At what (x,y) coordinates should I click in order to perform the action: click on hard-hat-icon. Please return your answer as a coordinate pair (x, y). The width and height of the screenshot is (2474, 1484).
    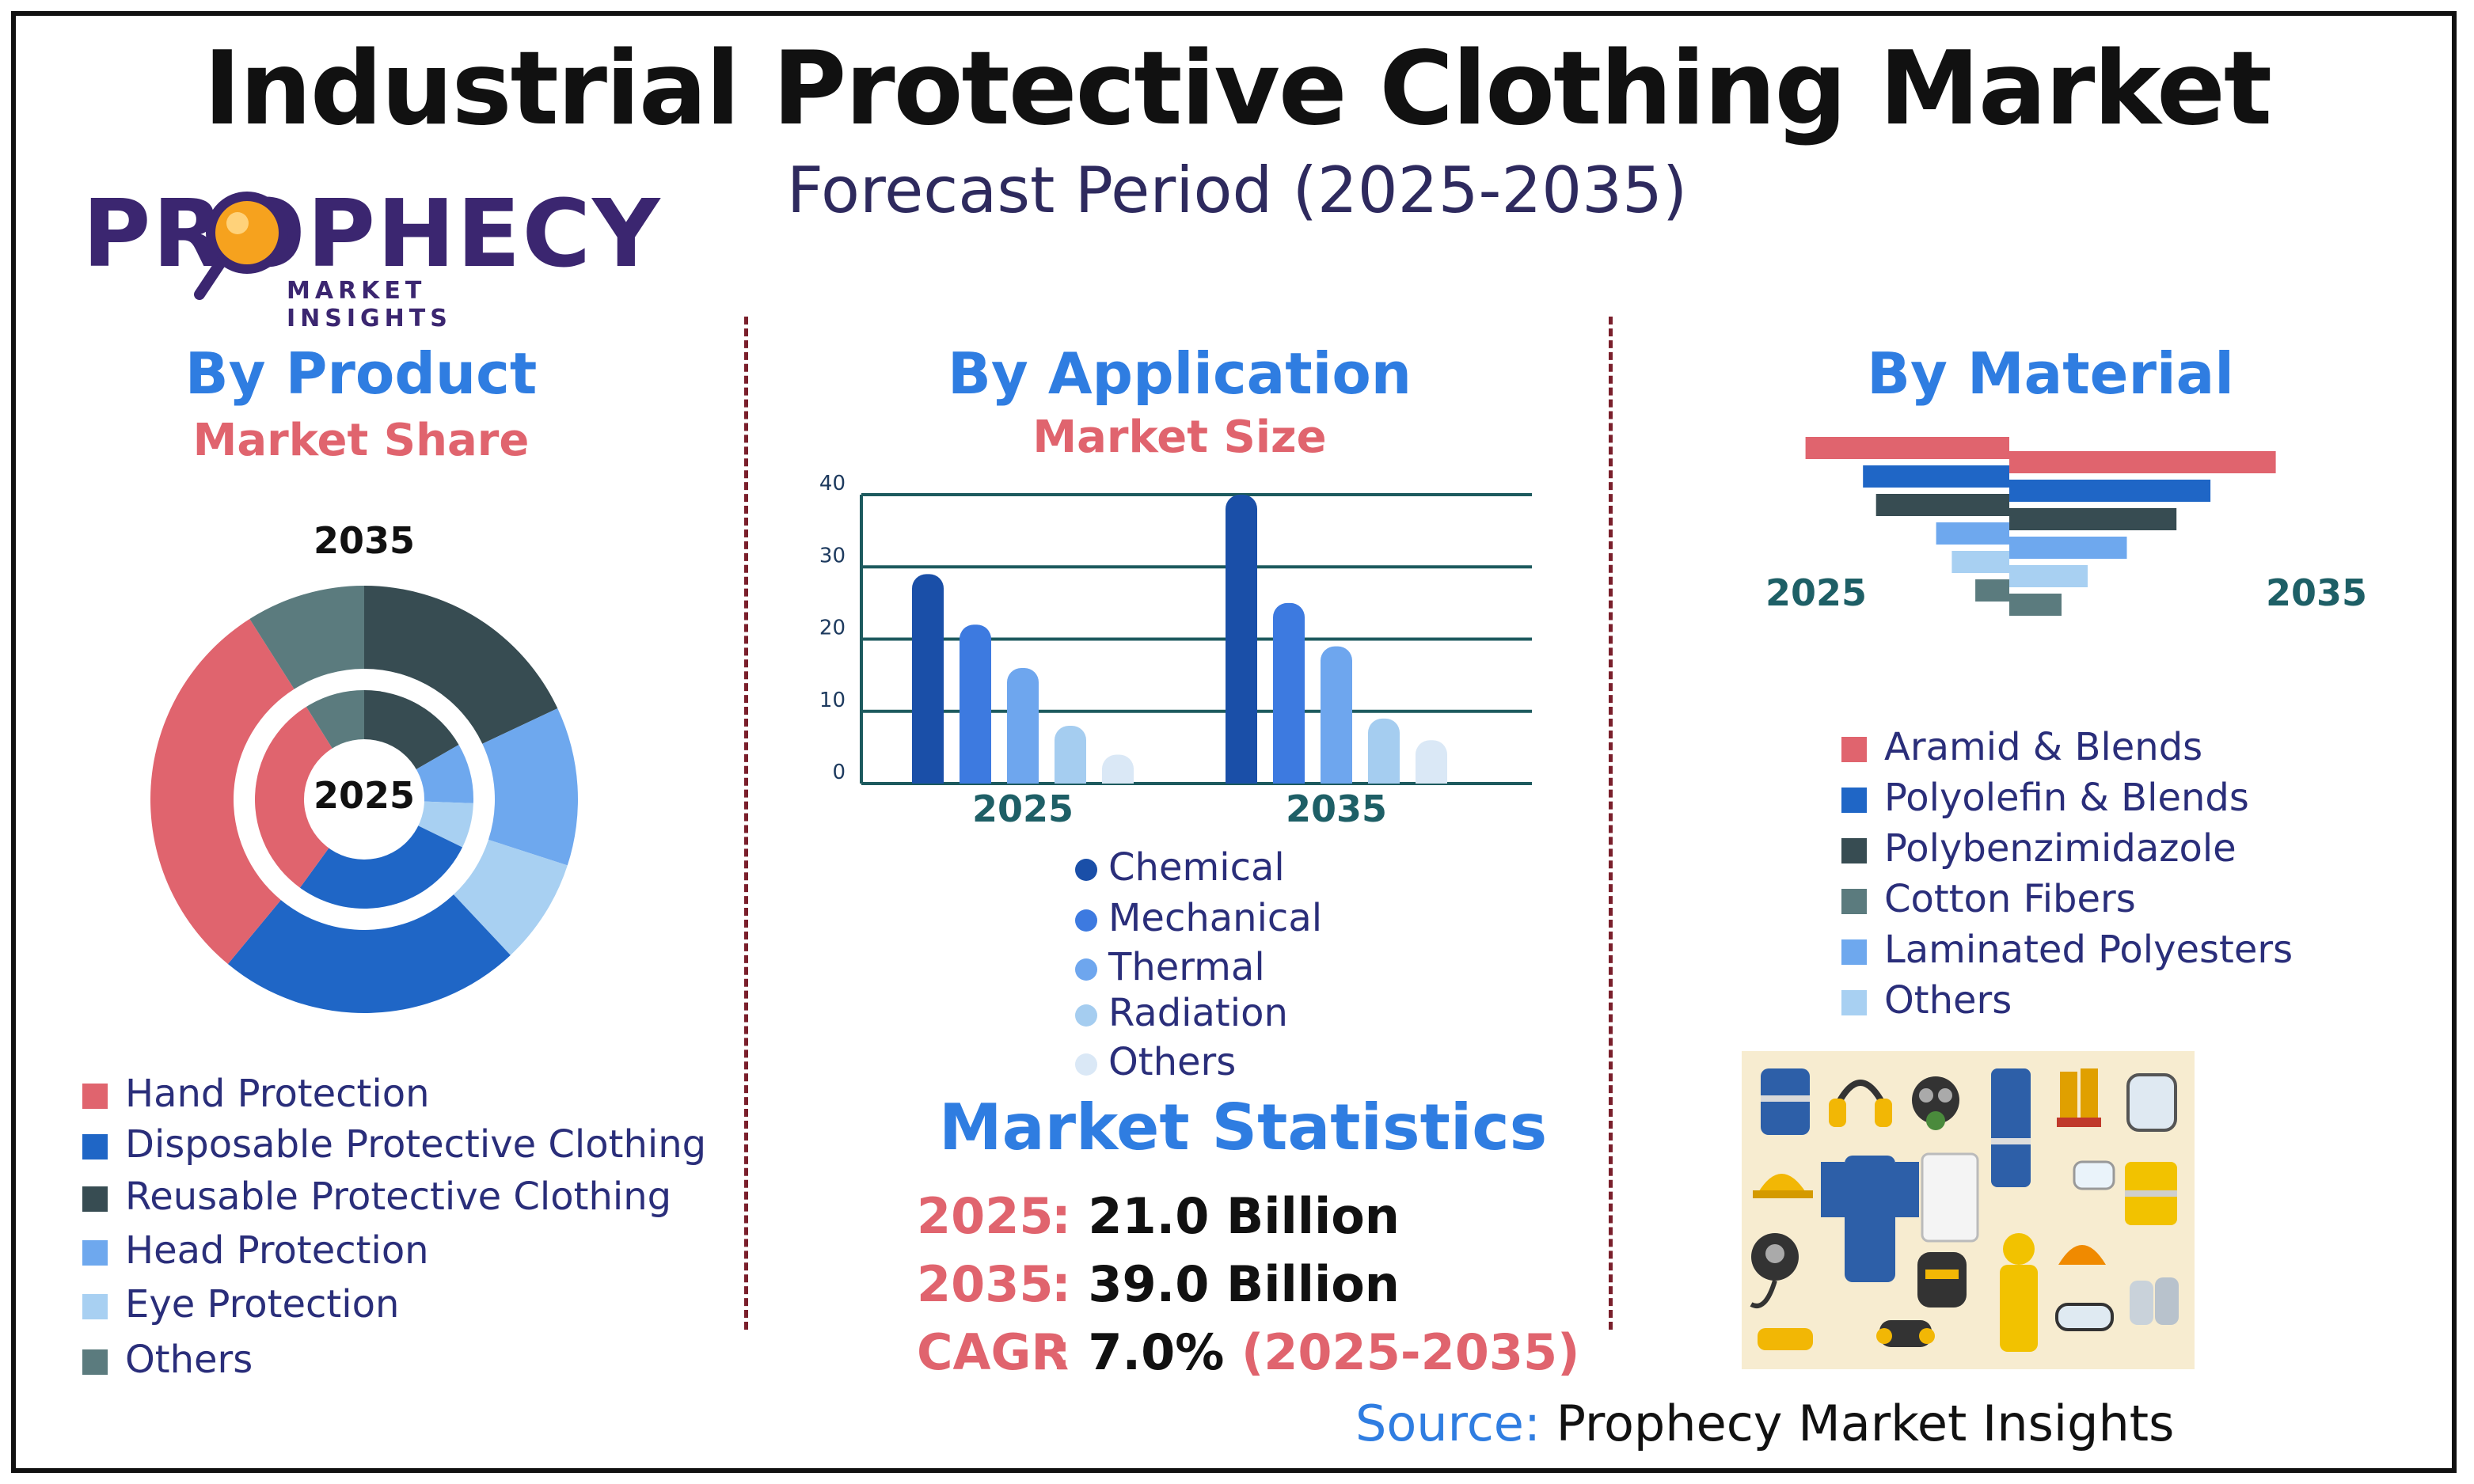
    Looking at the image, I should click on (1783, 1186).